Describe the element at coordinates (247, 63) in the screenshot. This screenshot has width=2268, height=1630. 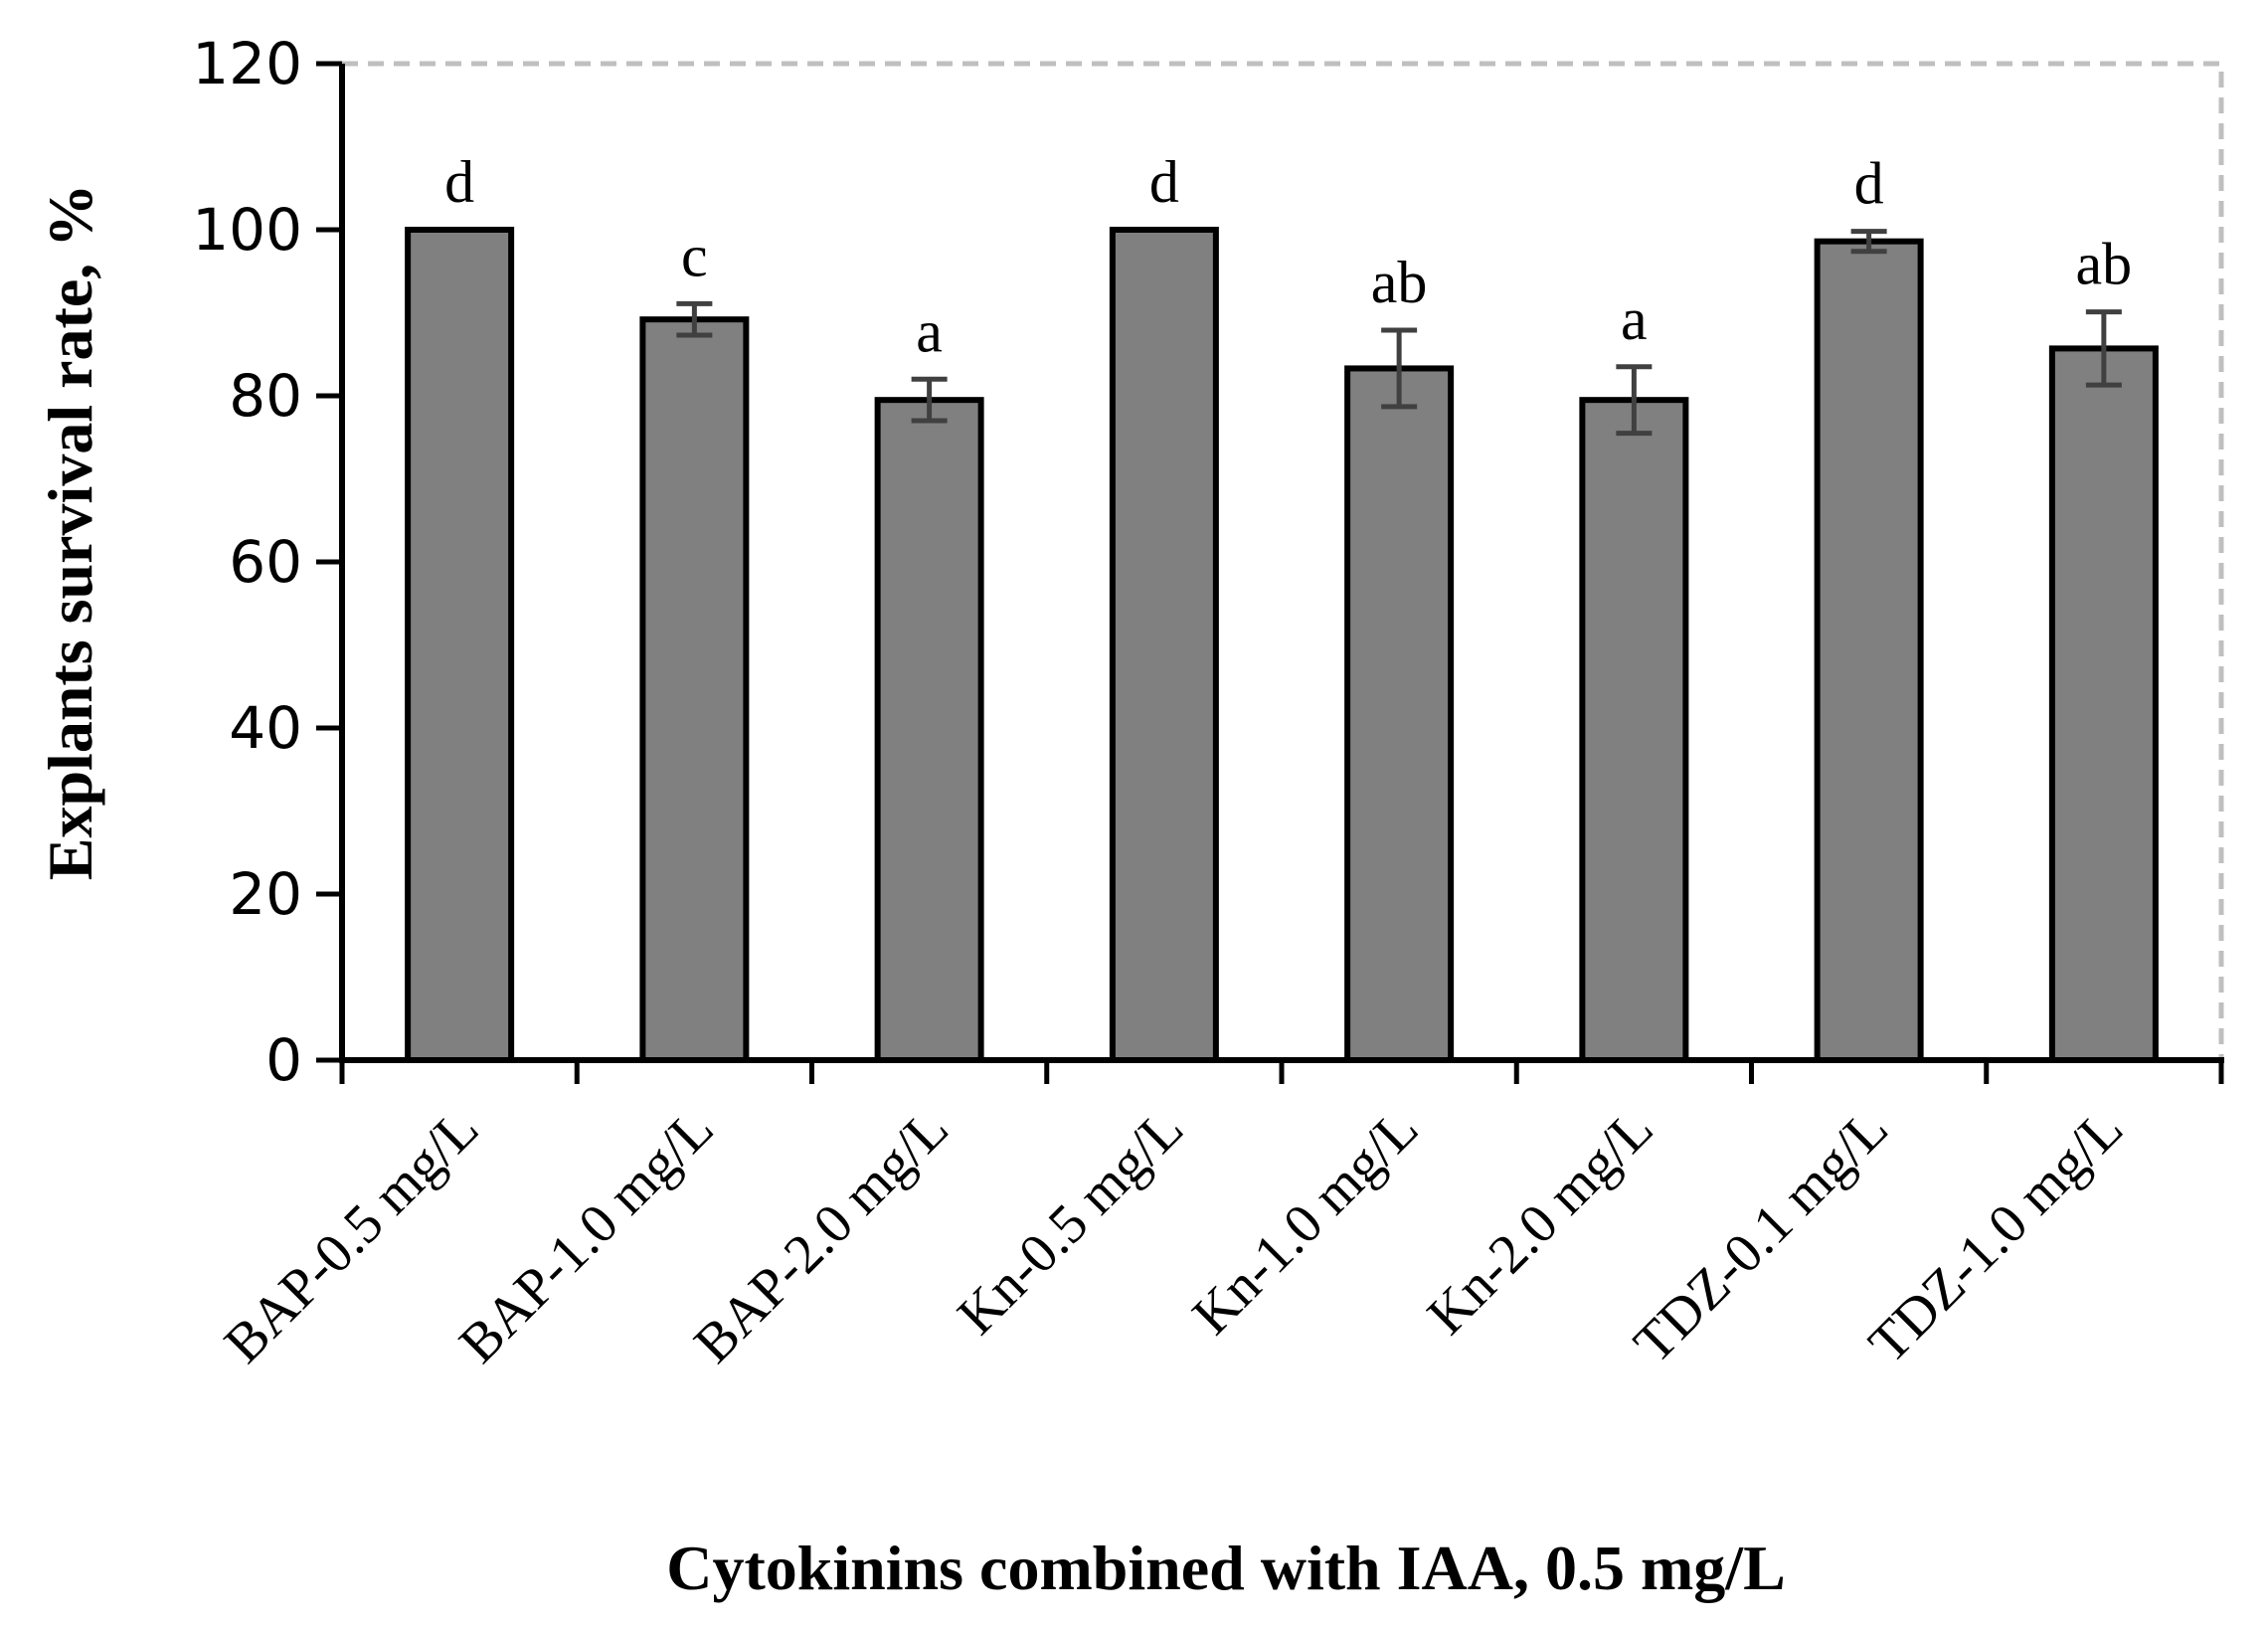
I see `y-tick-label-120: 120` at that location.